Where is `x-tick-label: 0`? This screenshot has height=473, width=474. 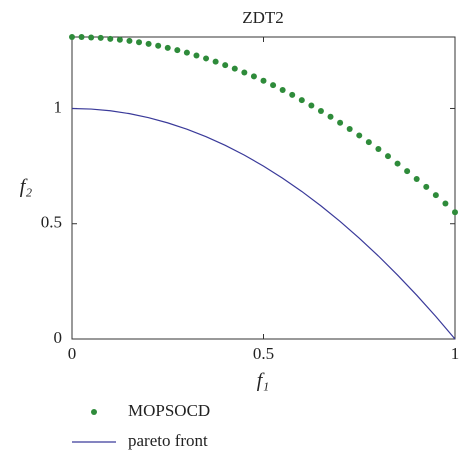
x-tick-label: 0 is located at coordinates (72, 353).